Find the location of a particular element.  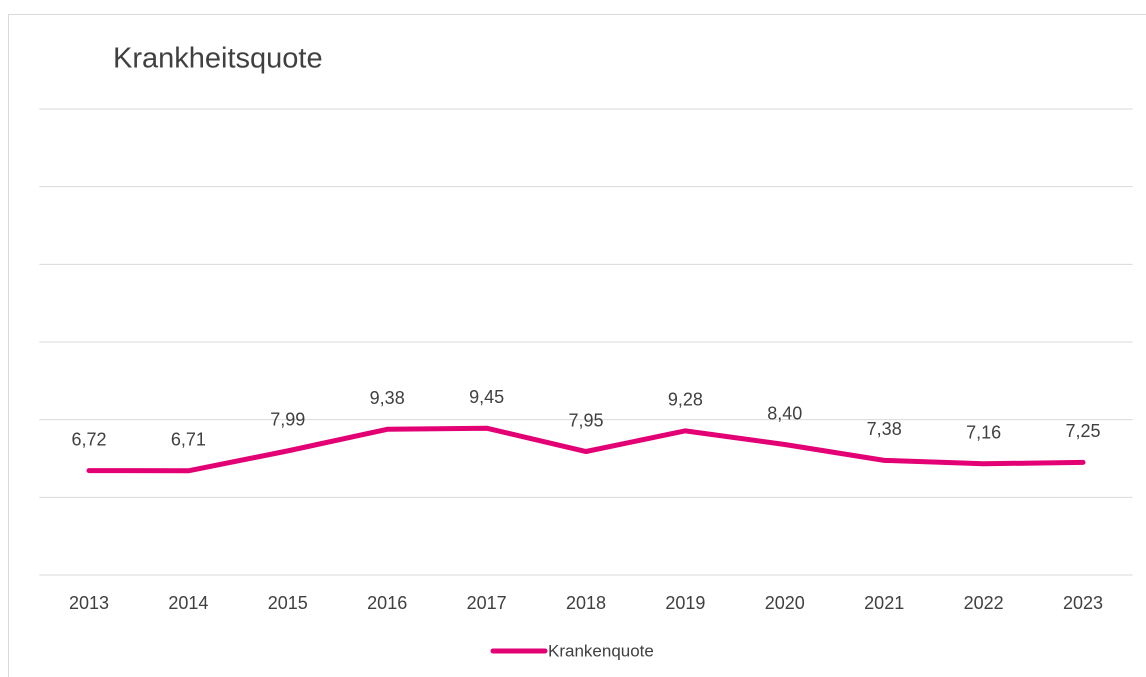

data-label: 9,38 is located at coordinates (387, 398).